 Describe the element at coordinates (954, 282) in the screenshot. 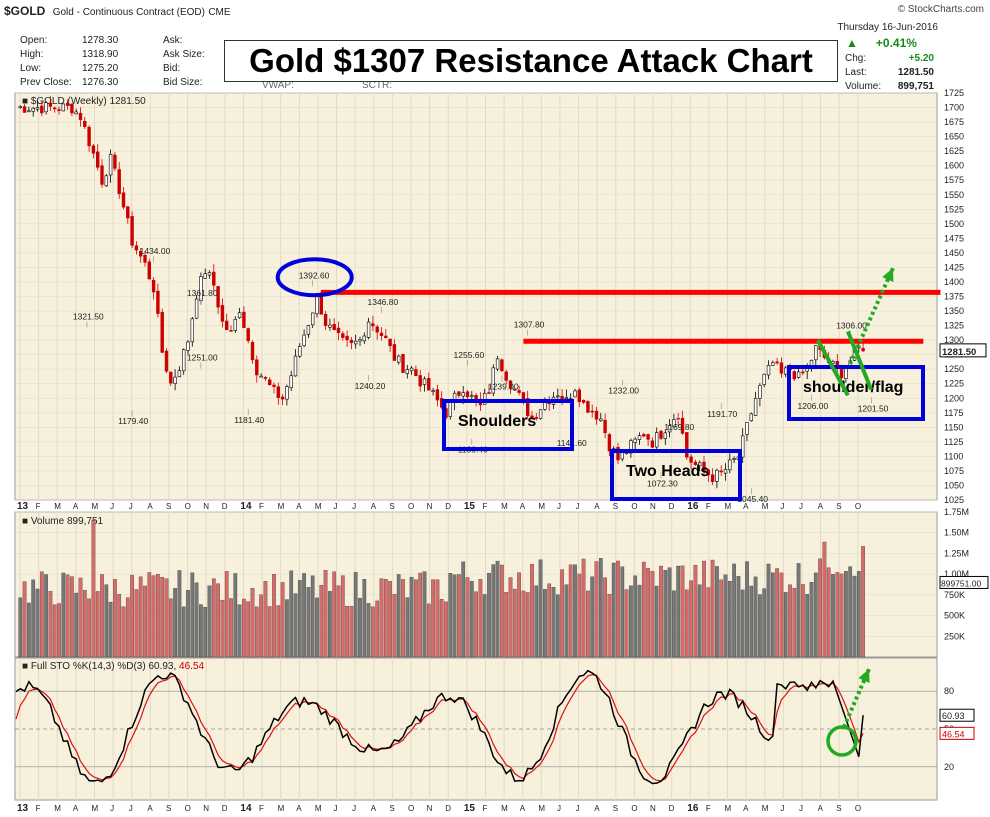

I see `price-y-tick: 1400` at that location.